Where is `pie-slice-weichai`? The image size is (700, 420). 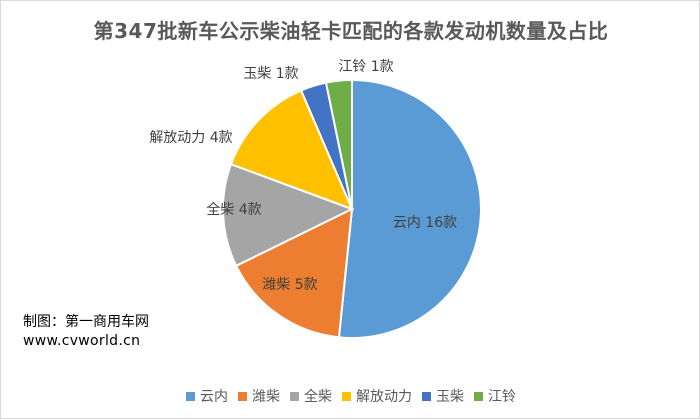 pie-slice-weichai is located at coordinates (294, 273).